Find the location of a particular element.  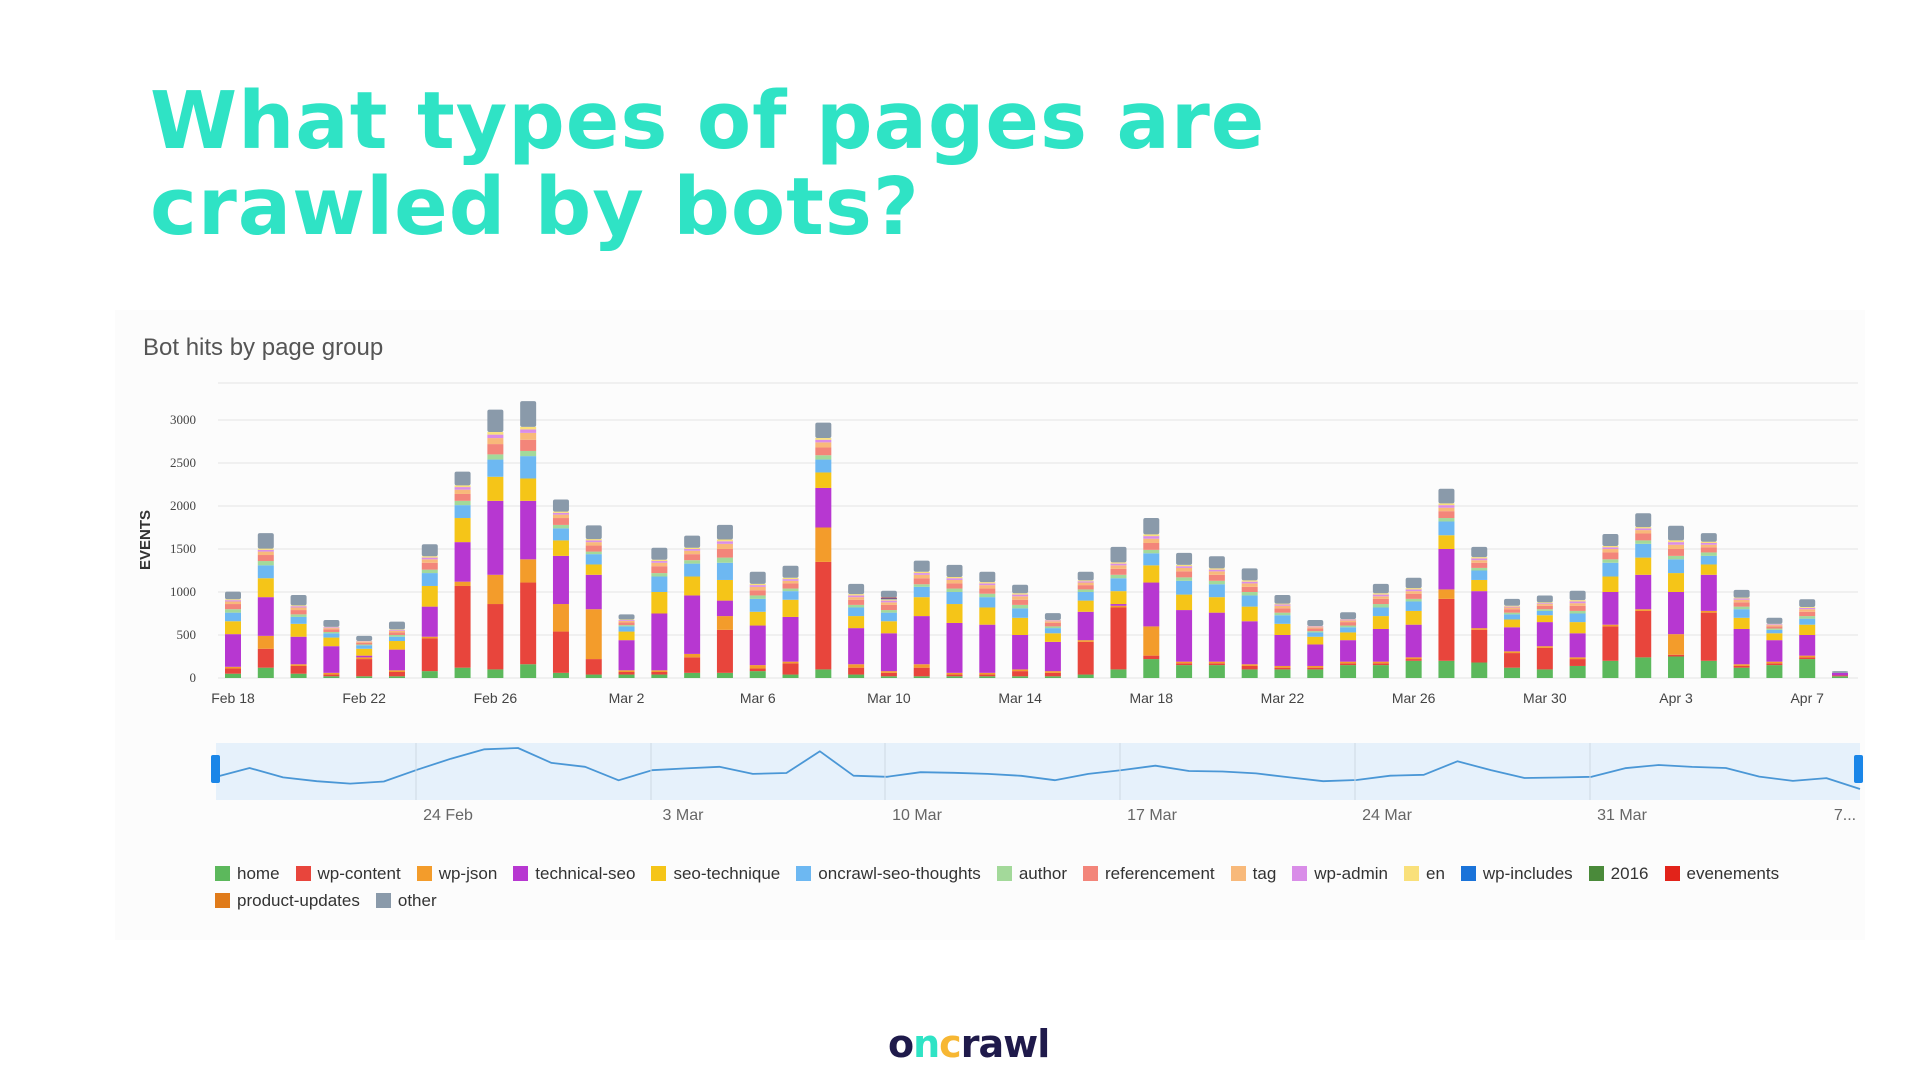

legend-item-seo-technique: seo-technique is located at coordinates (715, 874).